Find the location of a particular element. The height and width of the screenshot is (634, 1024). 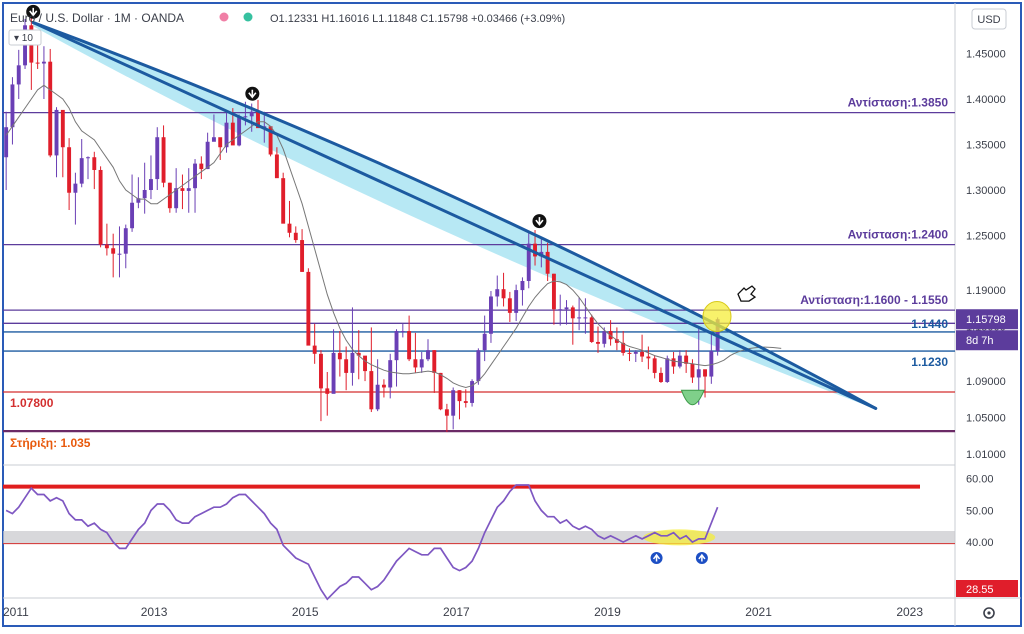

settings-gear-icon is located at coordinates (989, 613).